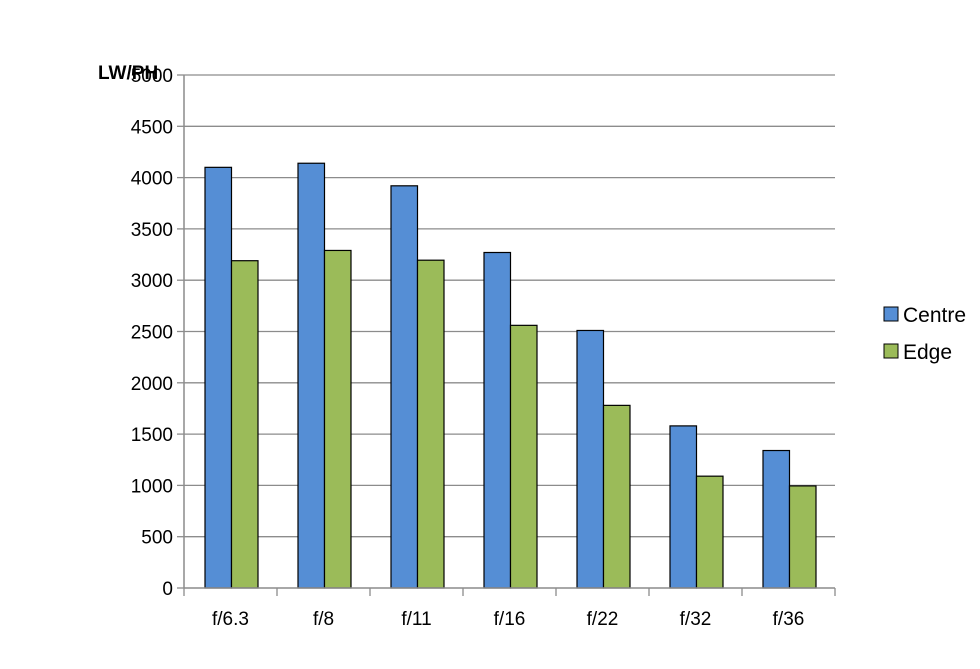  What do you see at coordinates (891, 351) in the screenshot?
I see `legend-swatch-edge` at bounding box center [891, 351].